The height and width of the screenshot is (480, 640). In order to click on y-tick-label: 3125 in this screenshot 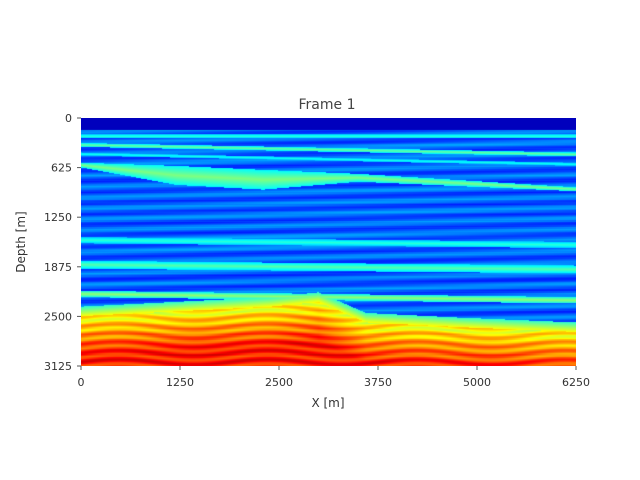, I will do `click(58, 366)`.